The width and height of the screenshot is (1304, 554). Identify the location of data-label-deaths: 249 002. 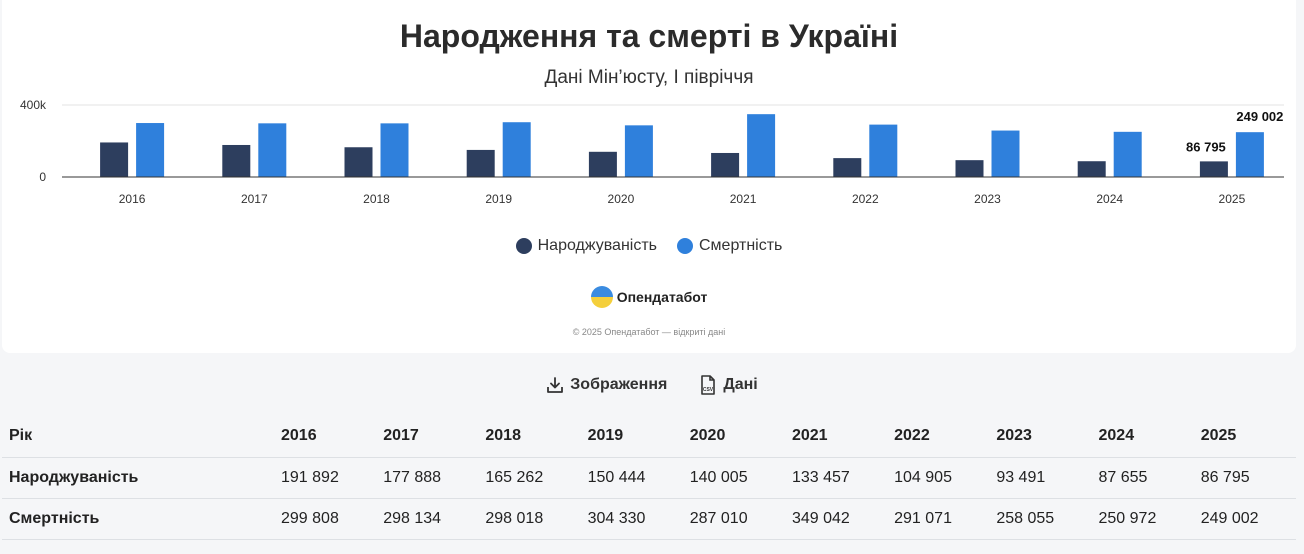
(1259, 116).